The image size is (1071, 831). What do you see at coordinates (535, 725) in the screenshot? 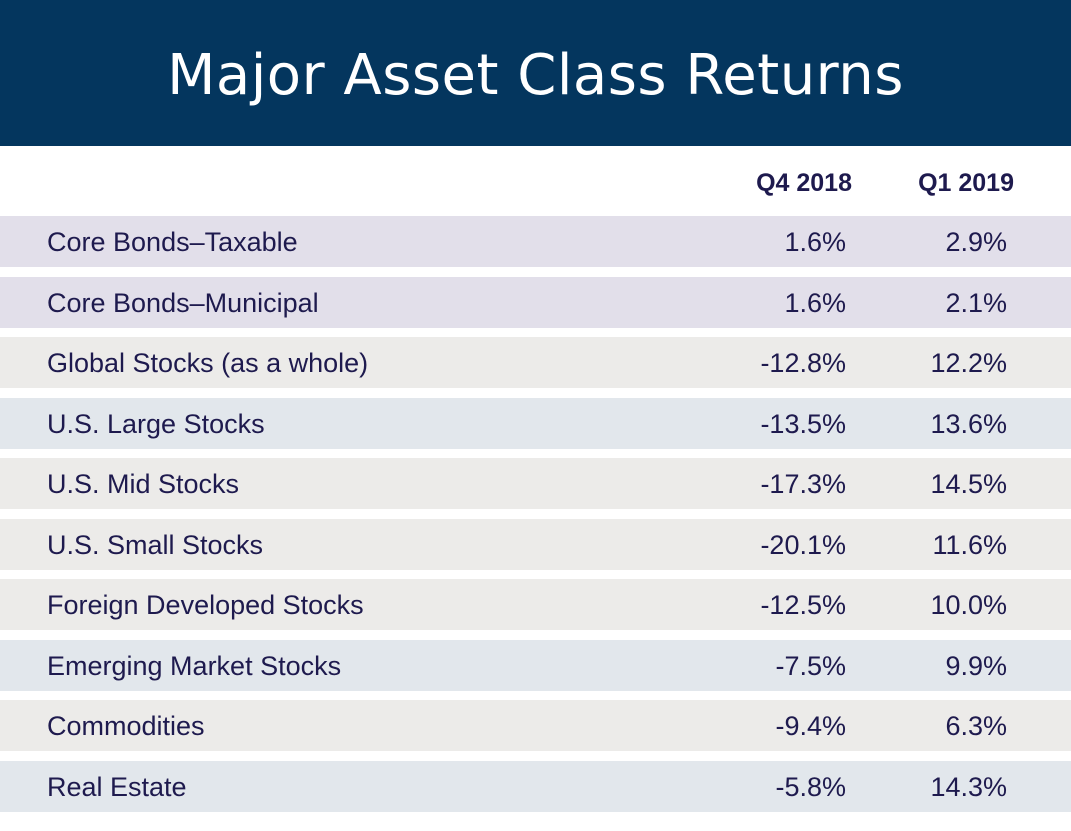
I see `table-row: Commodities -9.4% 6.3%` at bounding box center [535, 725].